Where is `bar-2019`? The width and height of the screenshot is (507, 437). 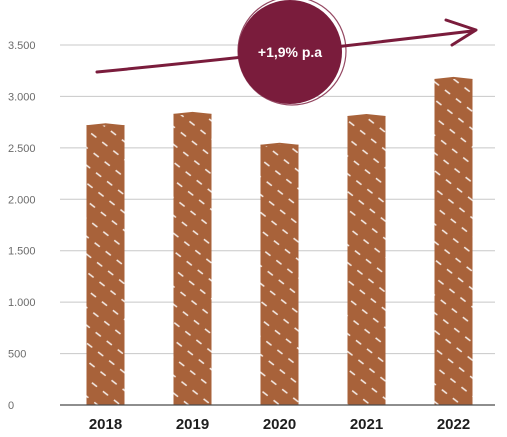
bar-2019 is located at coordinates (192, 258).